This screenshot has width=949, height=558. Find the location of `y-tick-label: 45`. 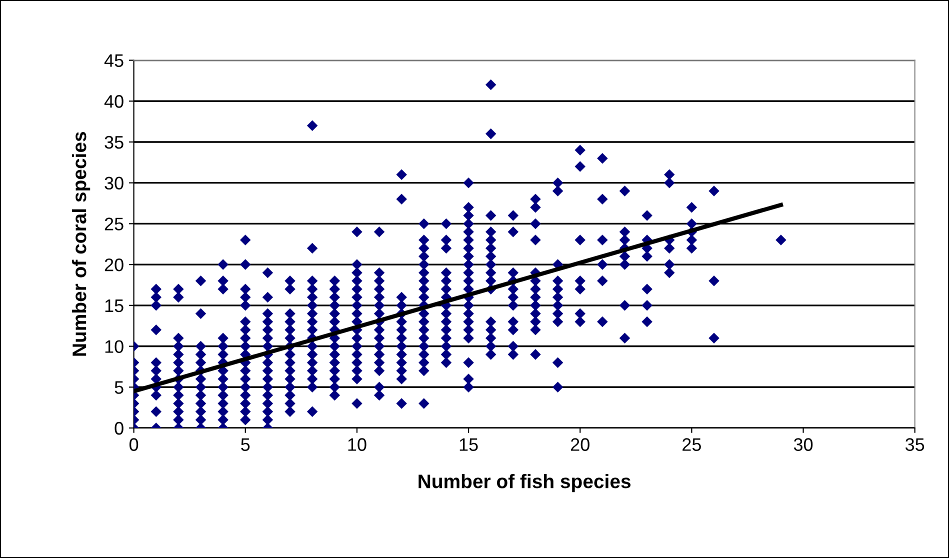

y-tick-label: 45 is located at coordinates (114, 60).